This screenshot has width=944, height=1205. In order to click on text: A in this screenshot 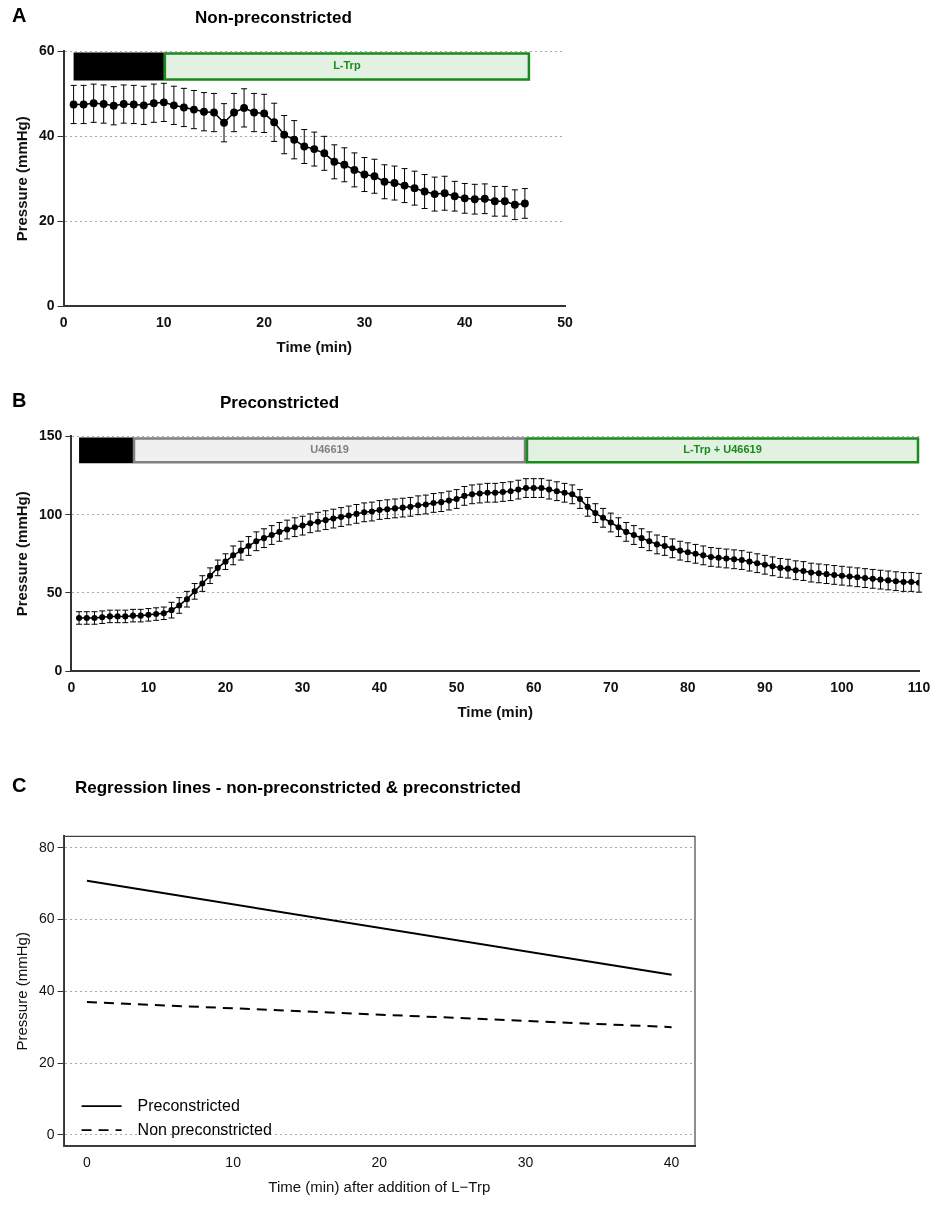, I will do `click(19, 15)`.